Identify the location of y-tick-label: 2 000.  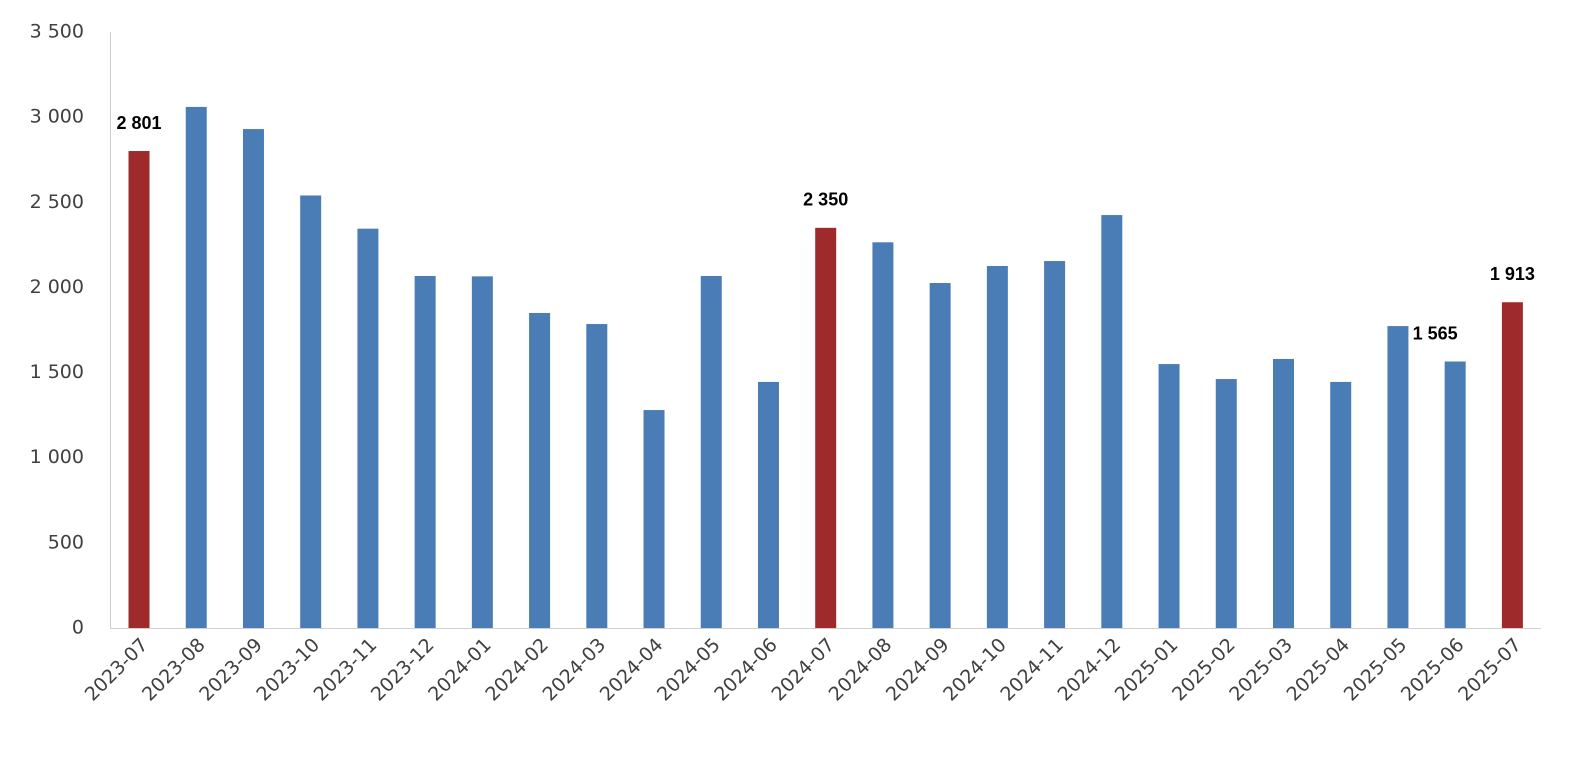
(57, 287).